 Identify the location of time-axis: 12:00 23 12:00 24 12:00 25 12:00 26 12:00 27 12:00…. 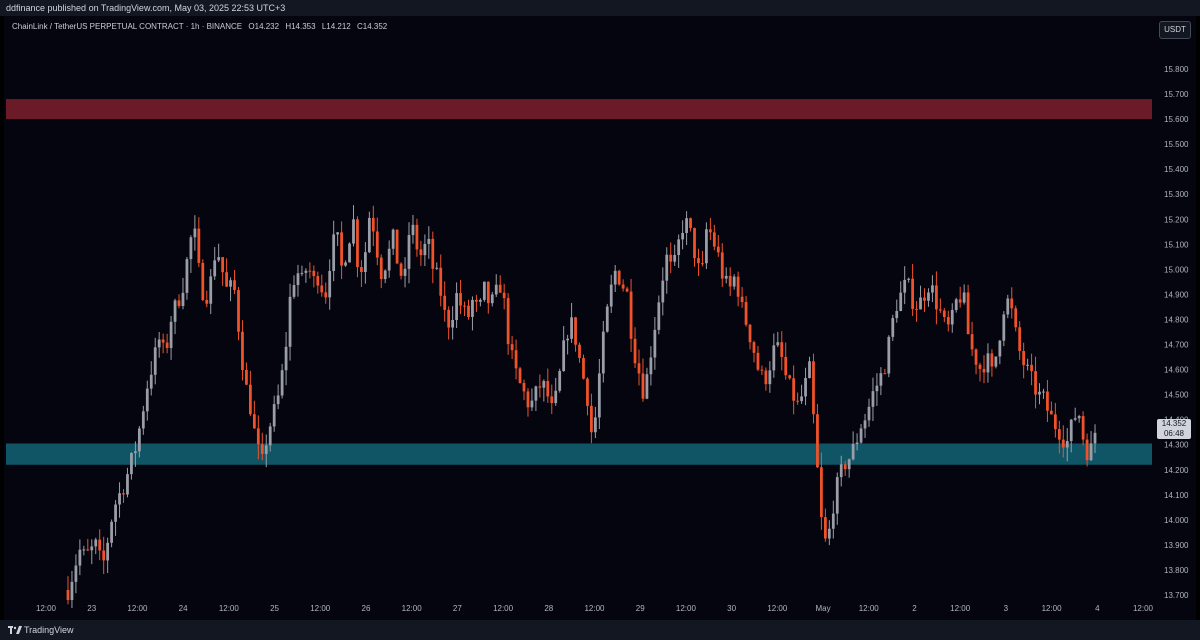
(595, 608).